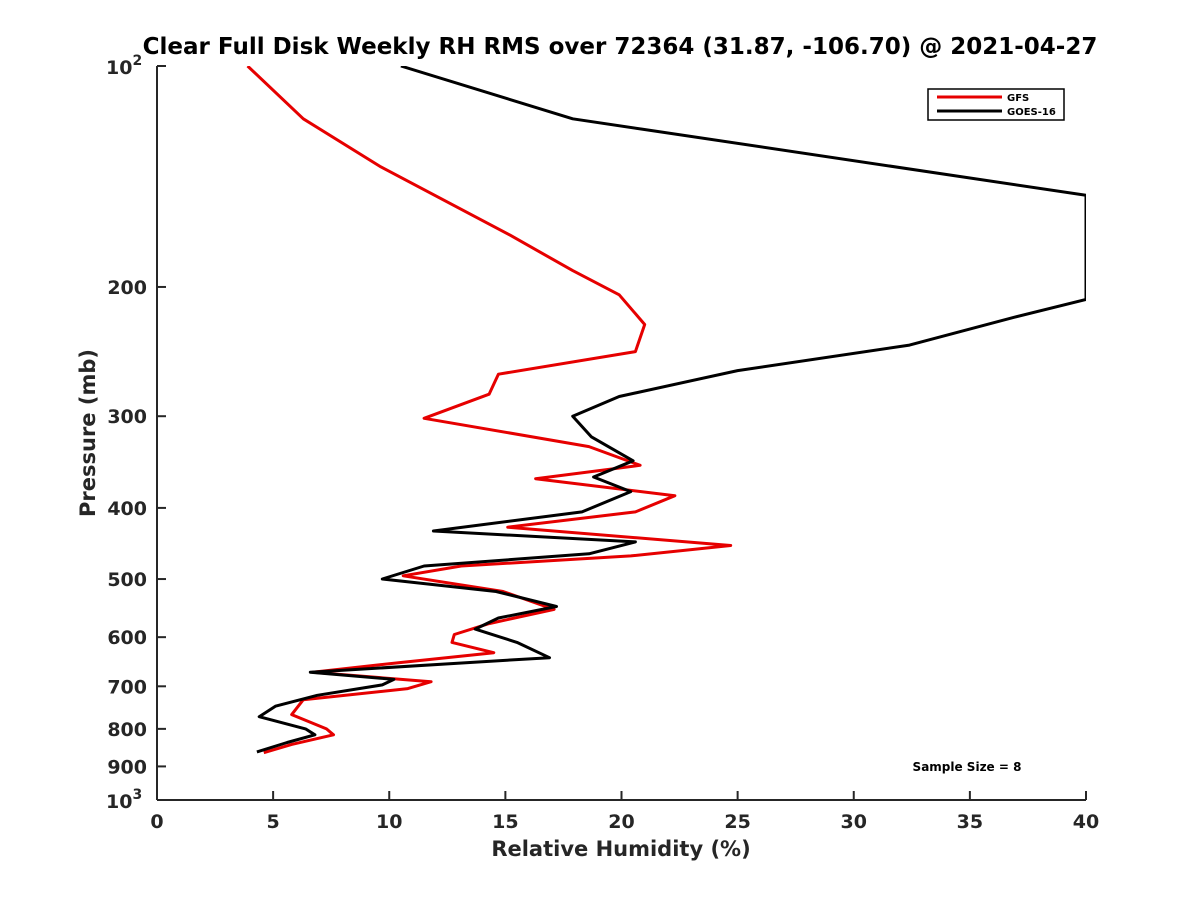 The width and height of the screenshot is (1200, 900). I want to click on y-tick-label: 400, so click(127, 509).